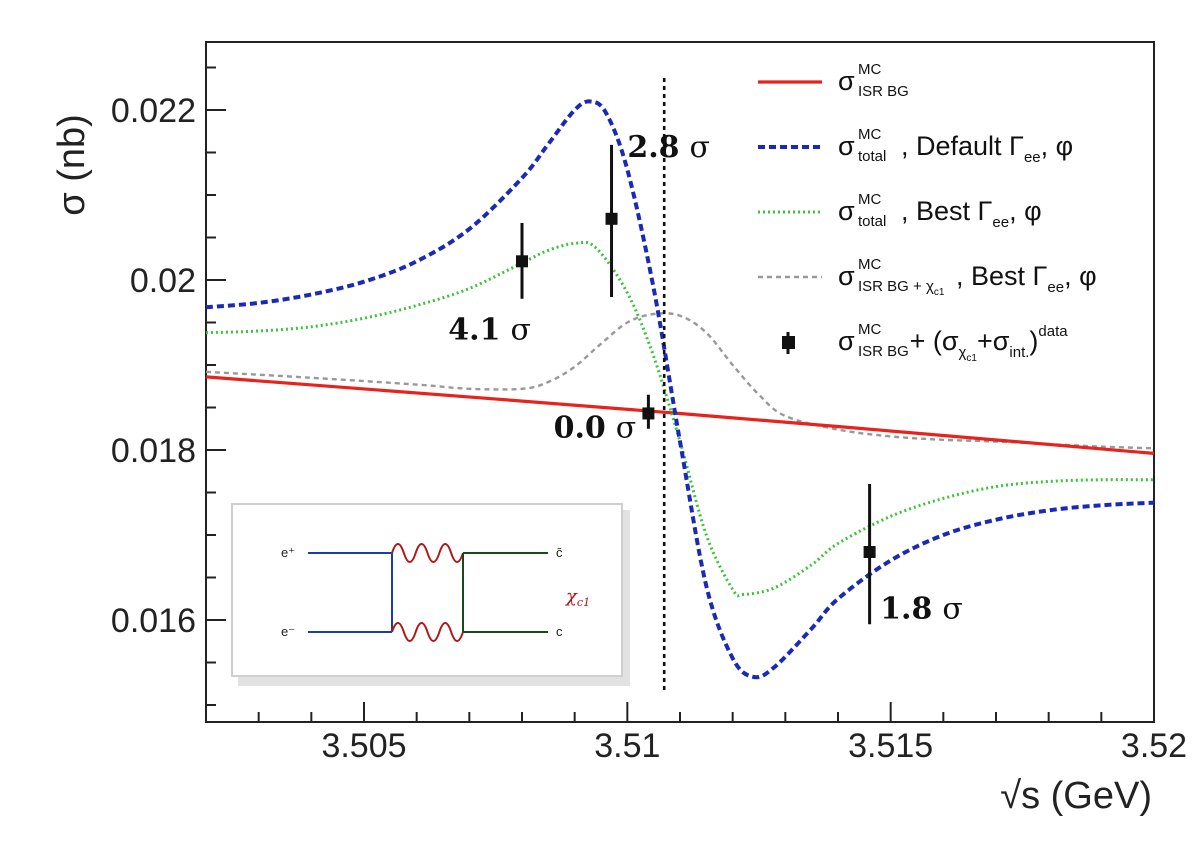 This screenshot has height=854, width=1204. What do you see at coordinates (833, 80) in the screenshot?
I see `legend-isr-bg: σ MC ISR BG` at bounding box center [833, 80].